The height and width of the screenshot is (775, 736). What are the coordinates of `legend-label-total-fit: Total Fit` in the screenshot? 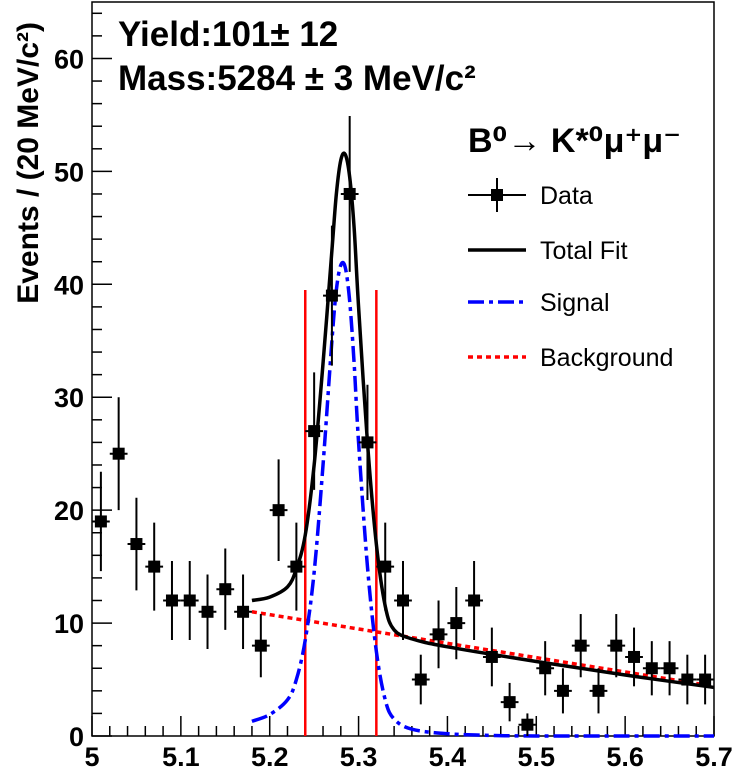 It's located at (584, 251).